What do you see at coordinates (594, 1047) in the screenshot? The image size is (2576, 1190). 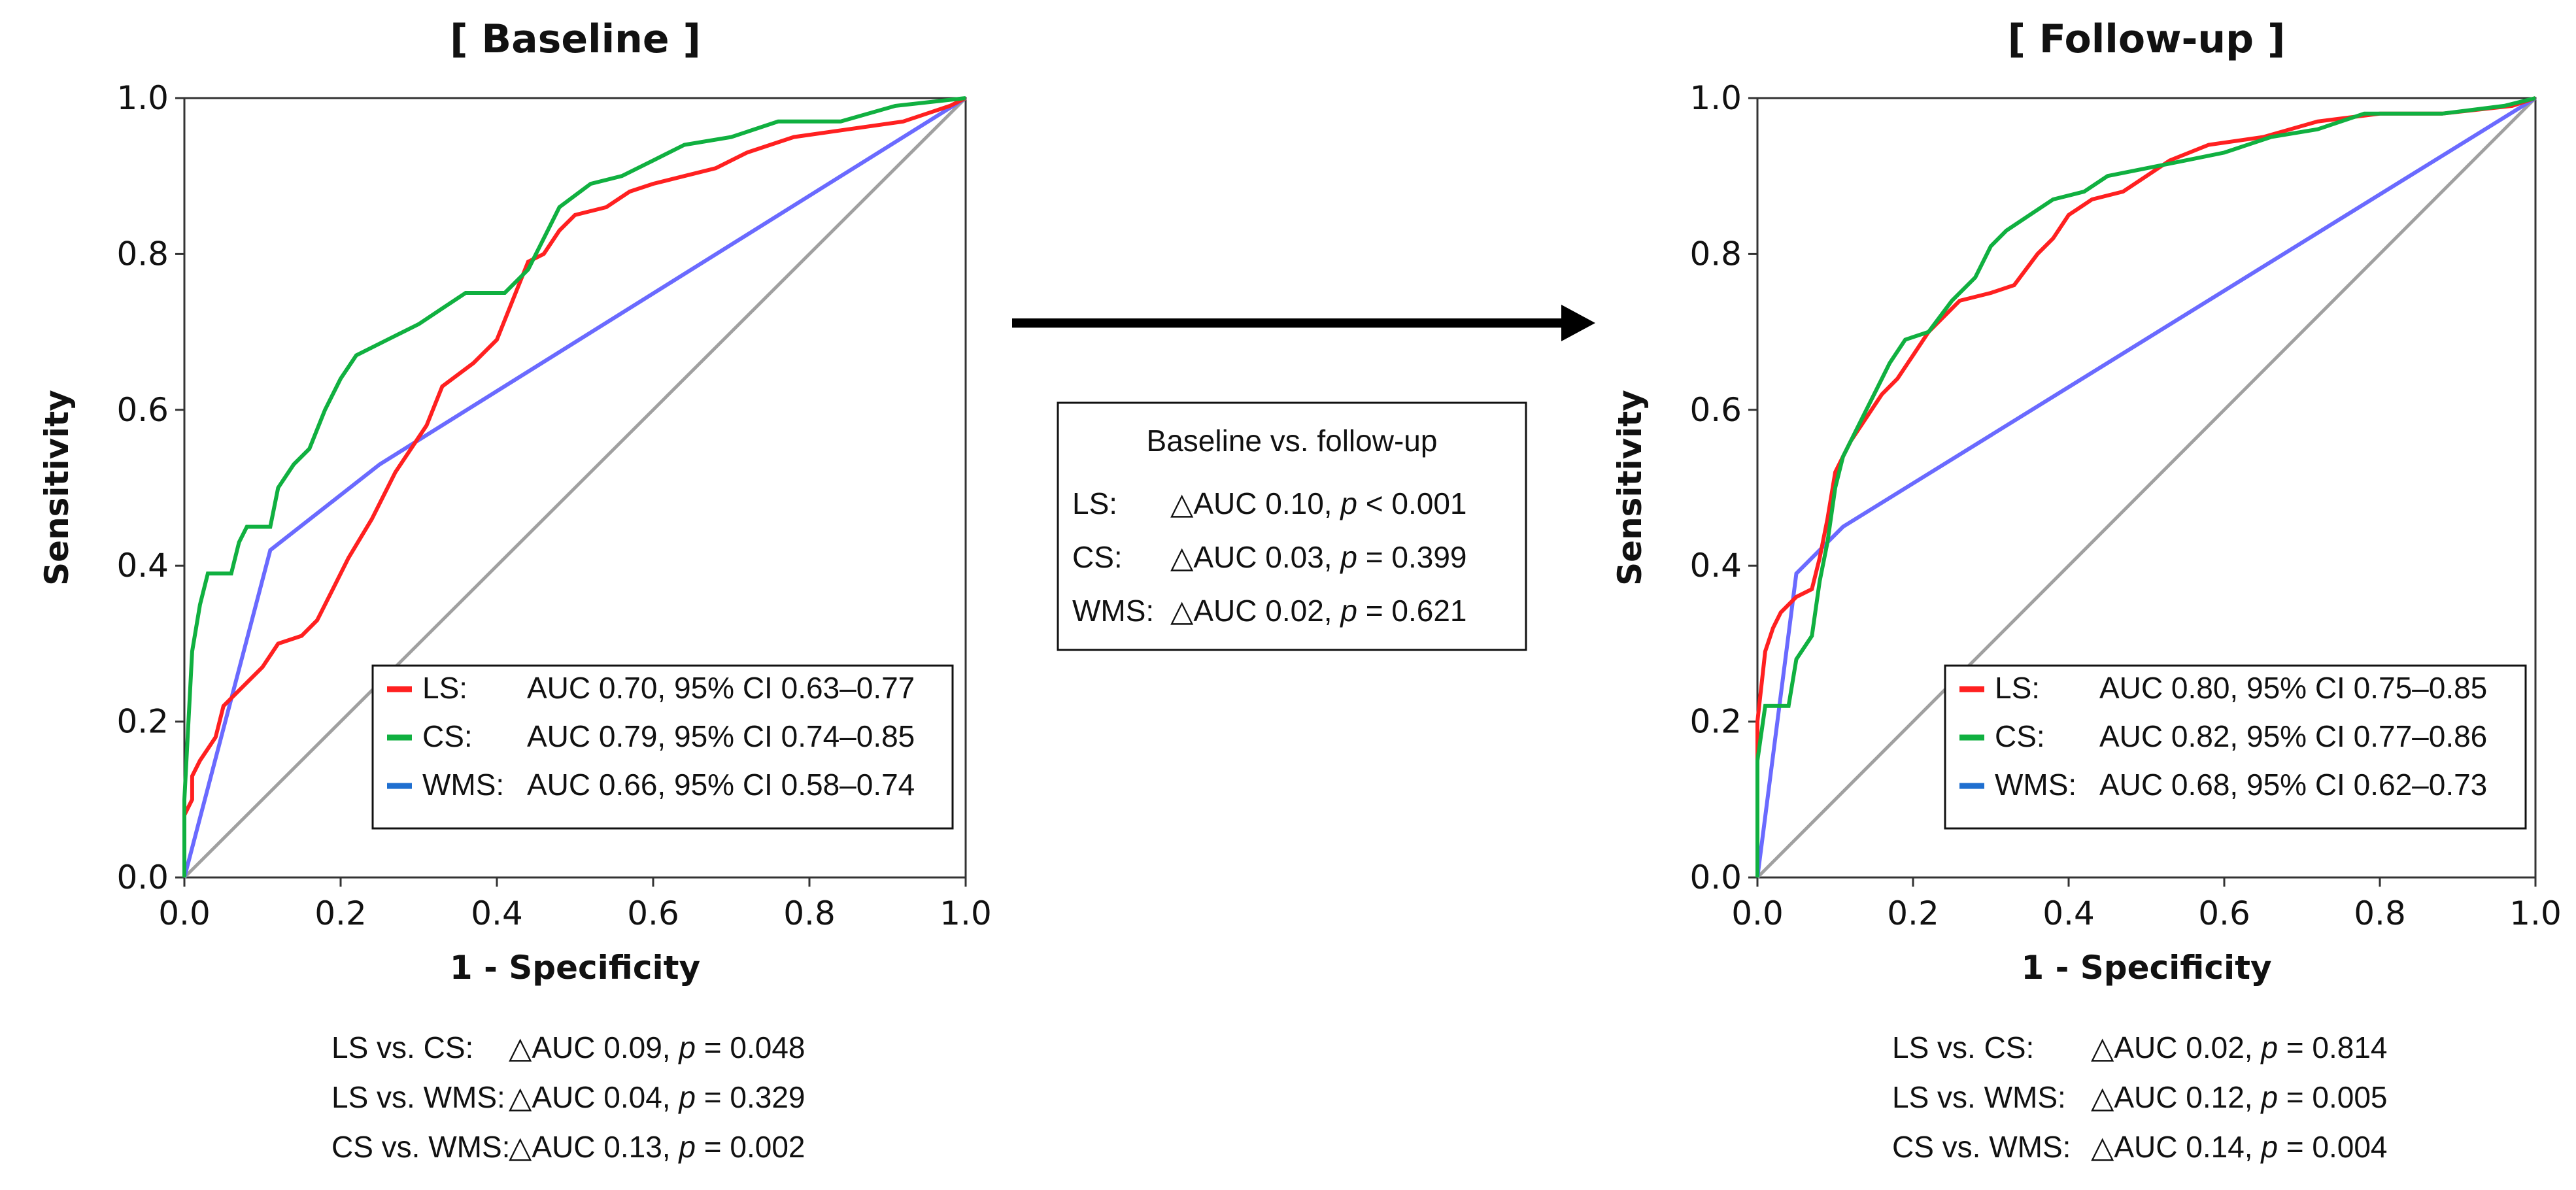 I see `delta-auc: △AUC 0.09,` at bounding box center [594, 1047].